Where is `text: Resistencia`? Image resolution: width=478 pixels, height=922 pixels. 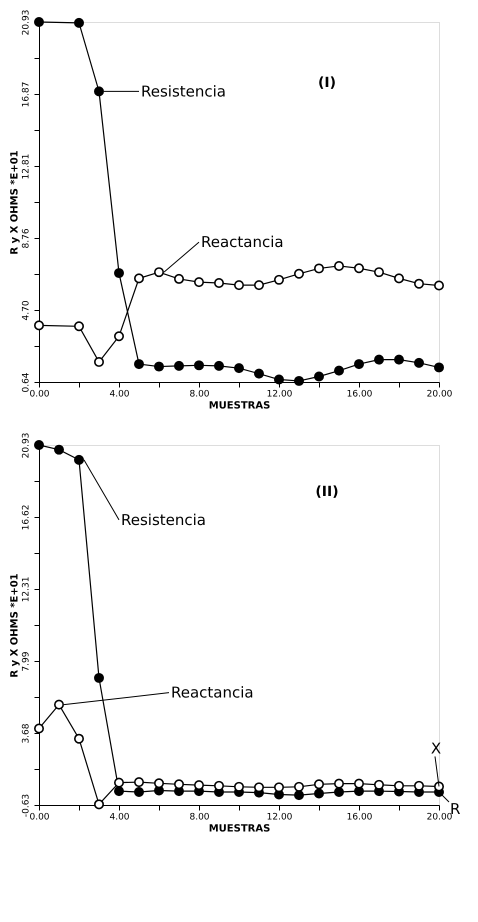 text: Resistencia is located at coordinates (163, 519).